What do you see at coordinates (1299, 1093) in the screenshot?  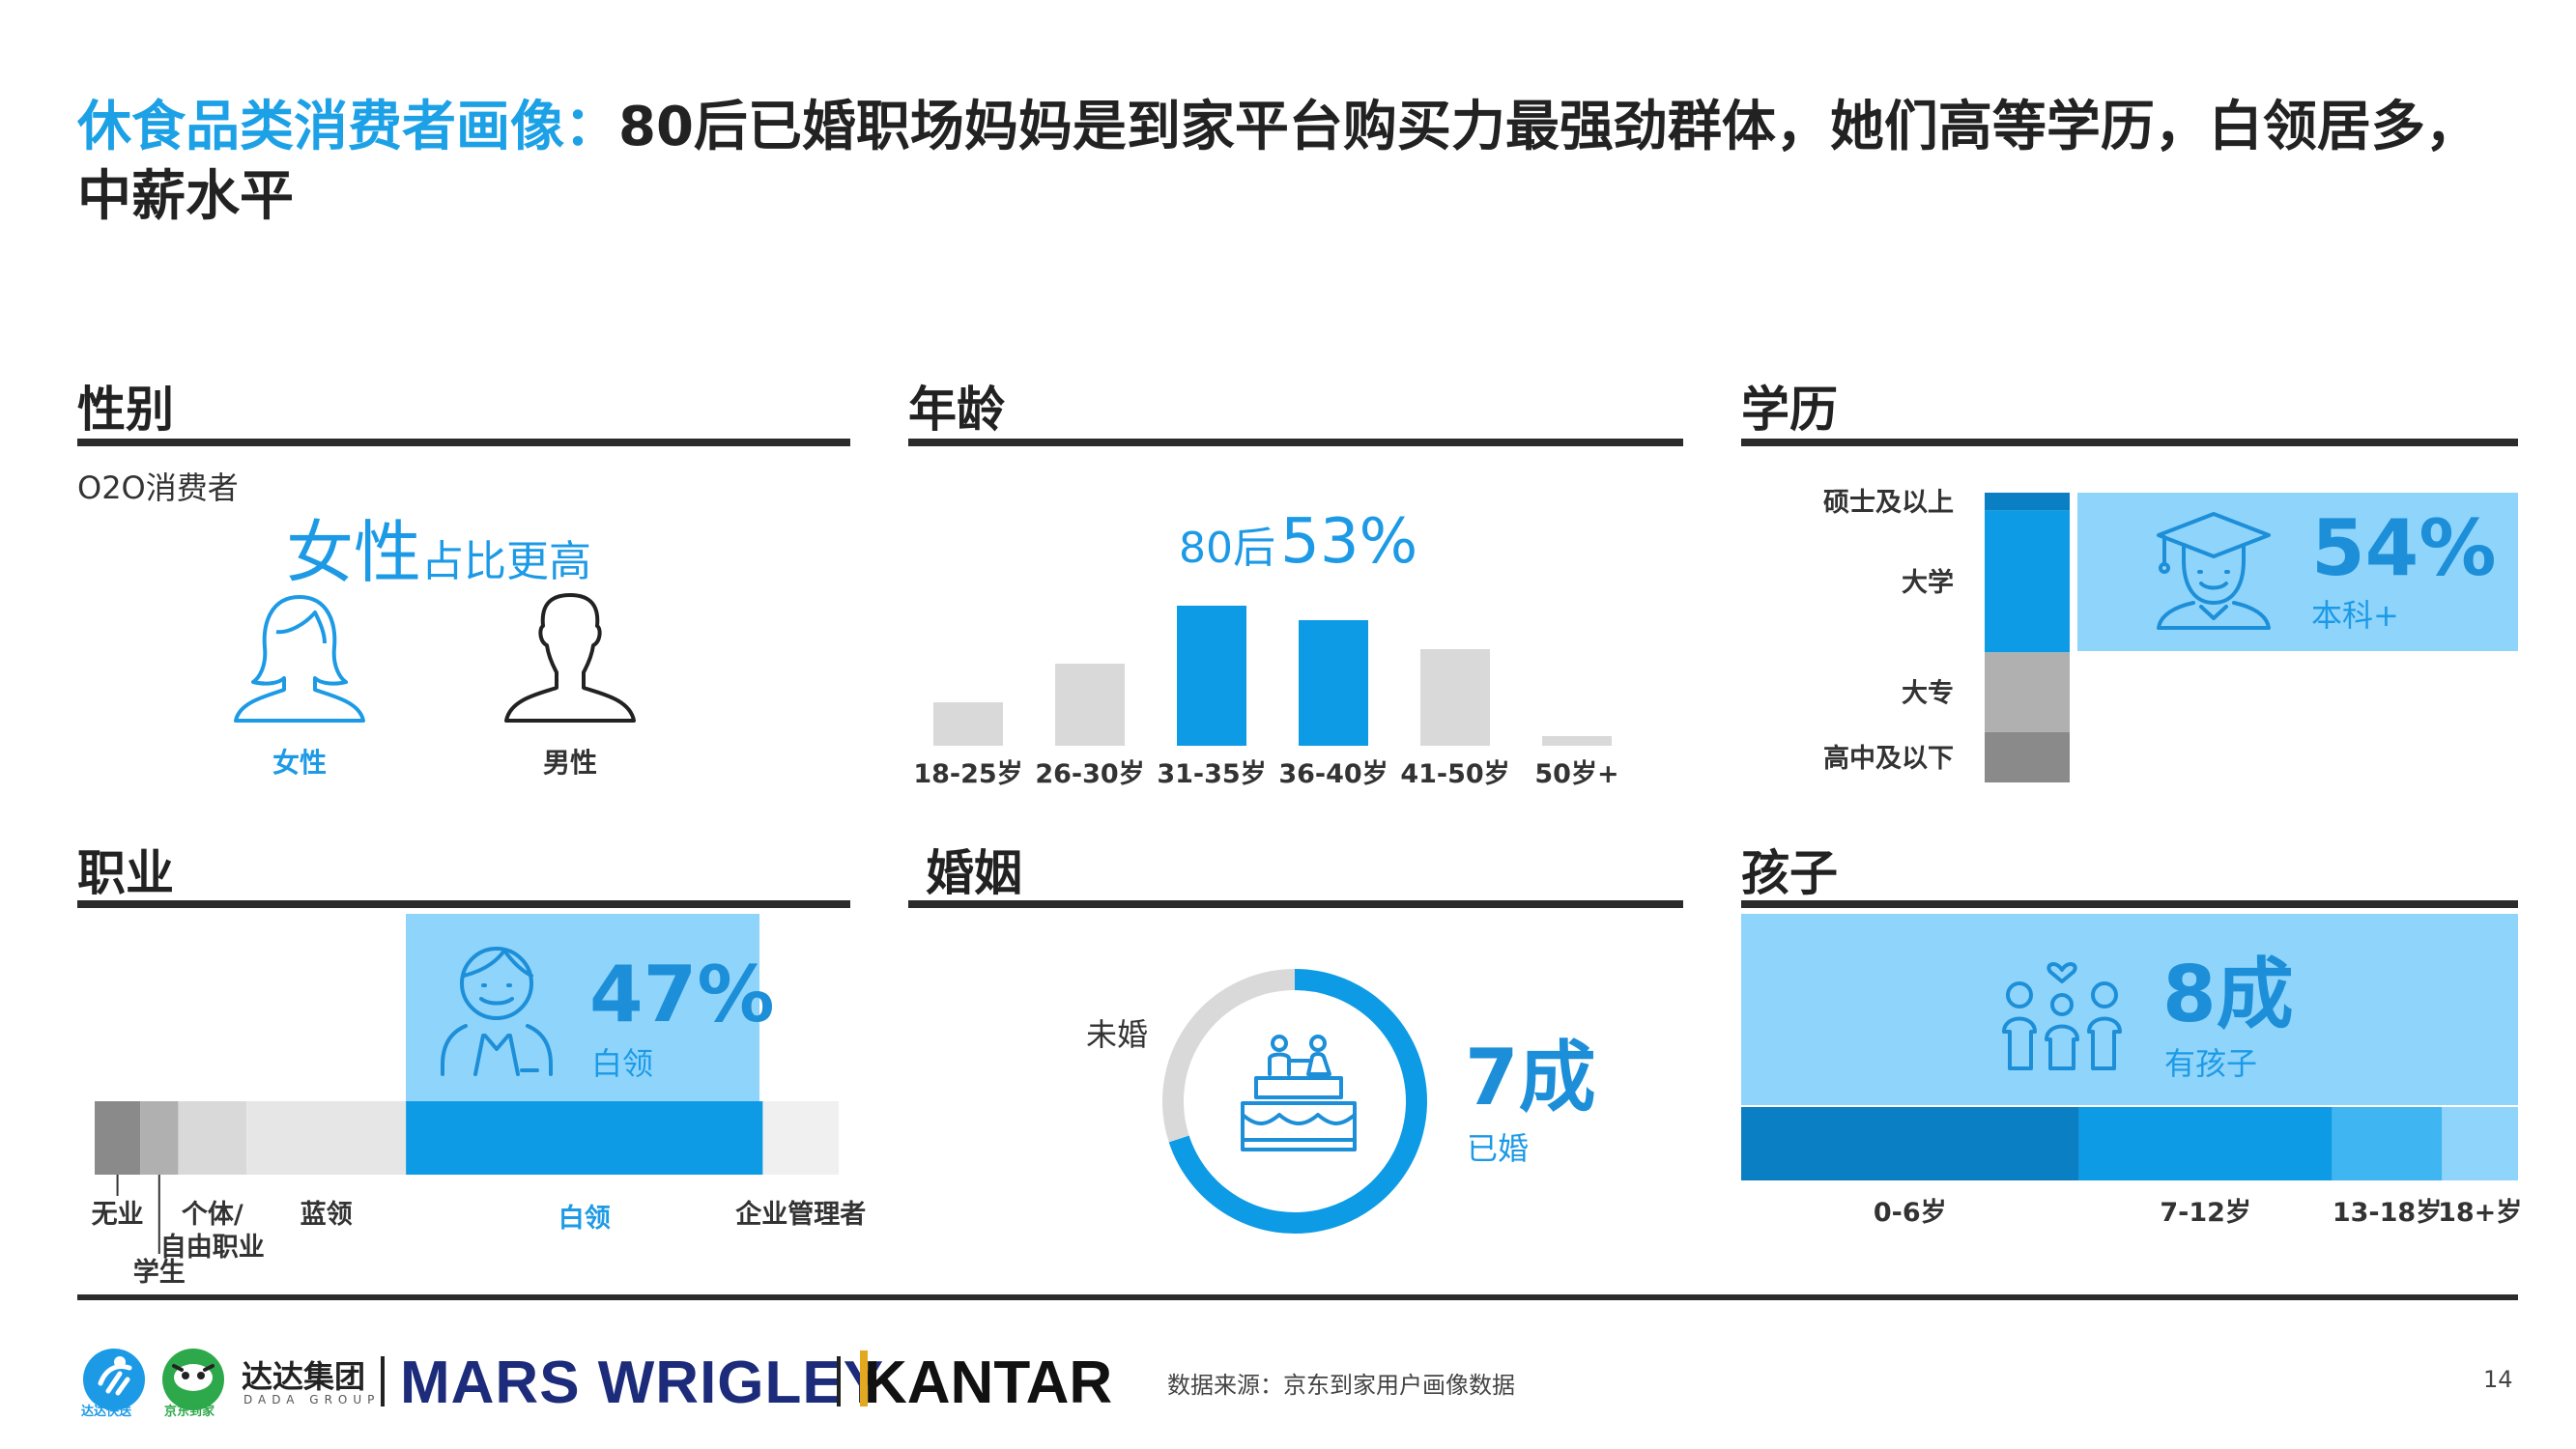 I see `wedding-cake-icon` at bounding box center [1299, 1093].